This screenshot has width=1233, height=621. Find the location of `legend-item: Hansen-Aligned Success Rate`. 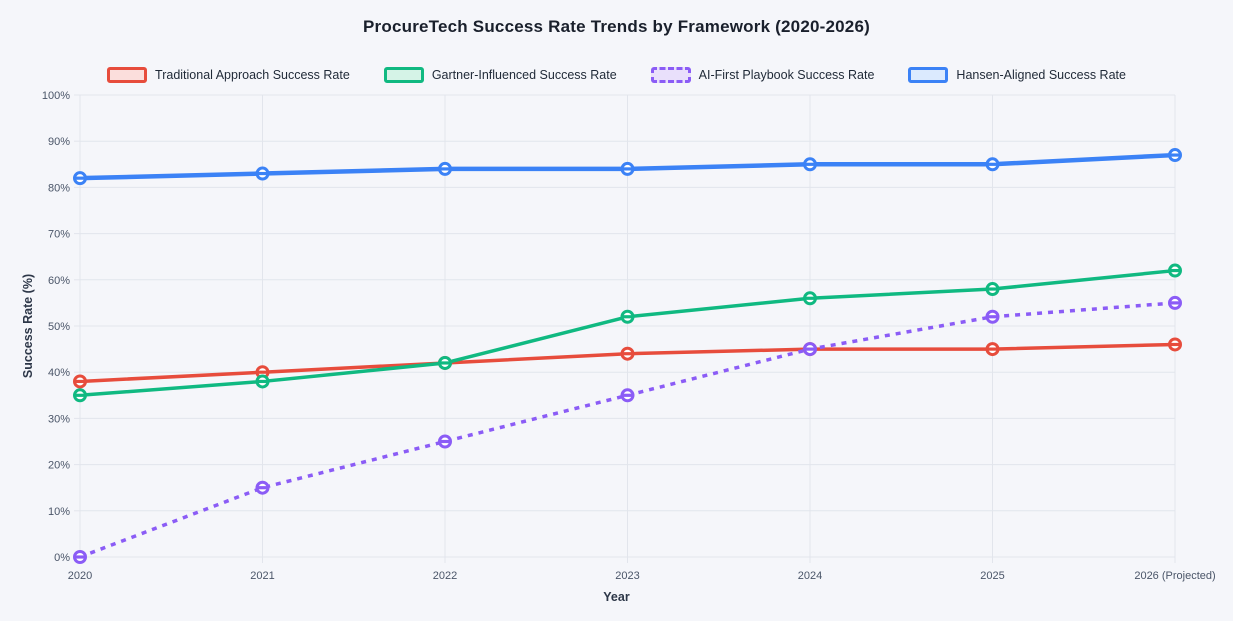

legend-item: Hansen-Aligned Success Rate is located at coordinates (1017, 75).